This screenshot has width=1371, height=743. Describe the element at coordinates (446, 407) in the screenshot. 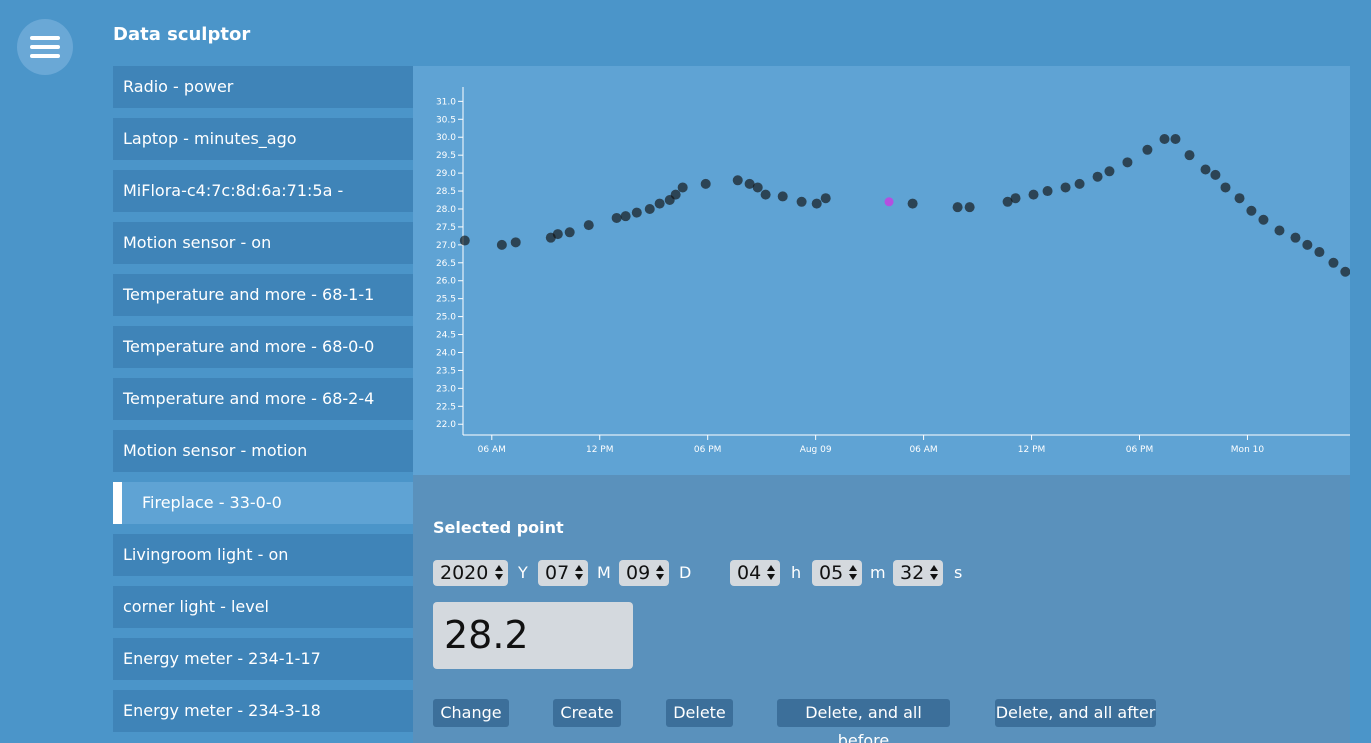

I see `y-tick-label: 22.5` at that location.